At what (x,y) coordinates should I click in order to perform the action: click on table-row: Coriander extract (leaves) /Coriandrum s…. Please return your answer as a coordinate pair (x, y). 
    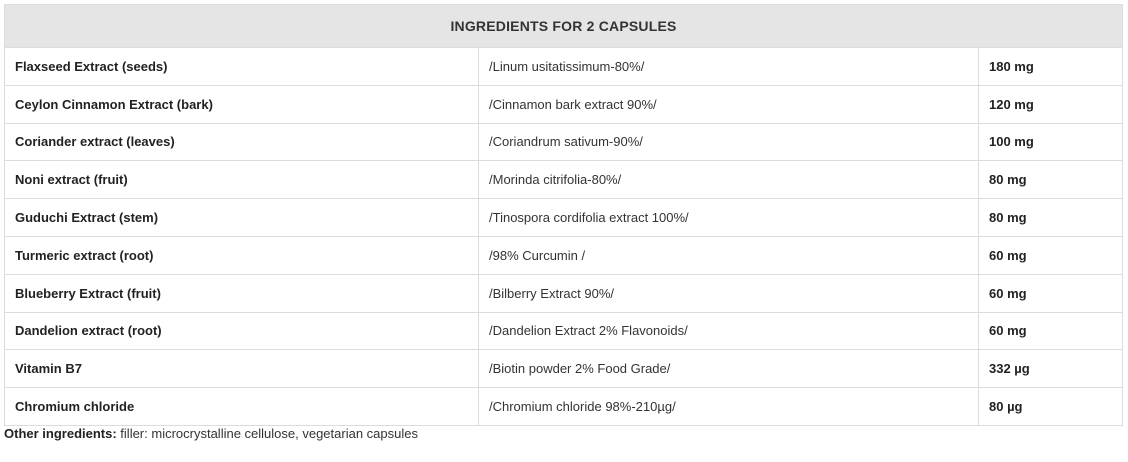
    Looking at the image, I should click on (563, 142).